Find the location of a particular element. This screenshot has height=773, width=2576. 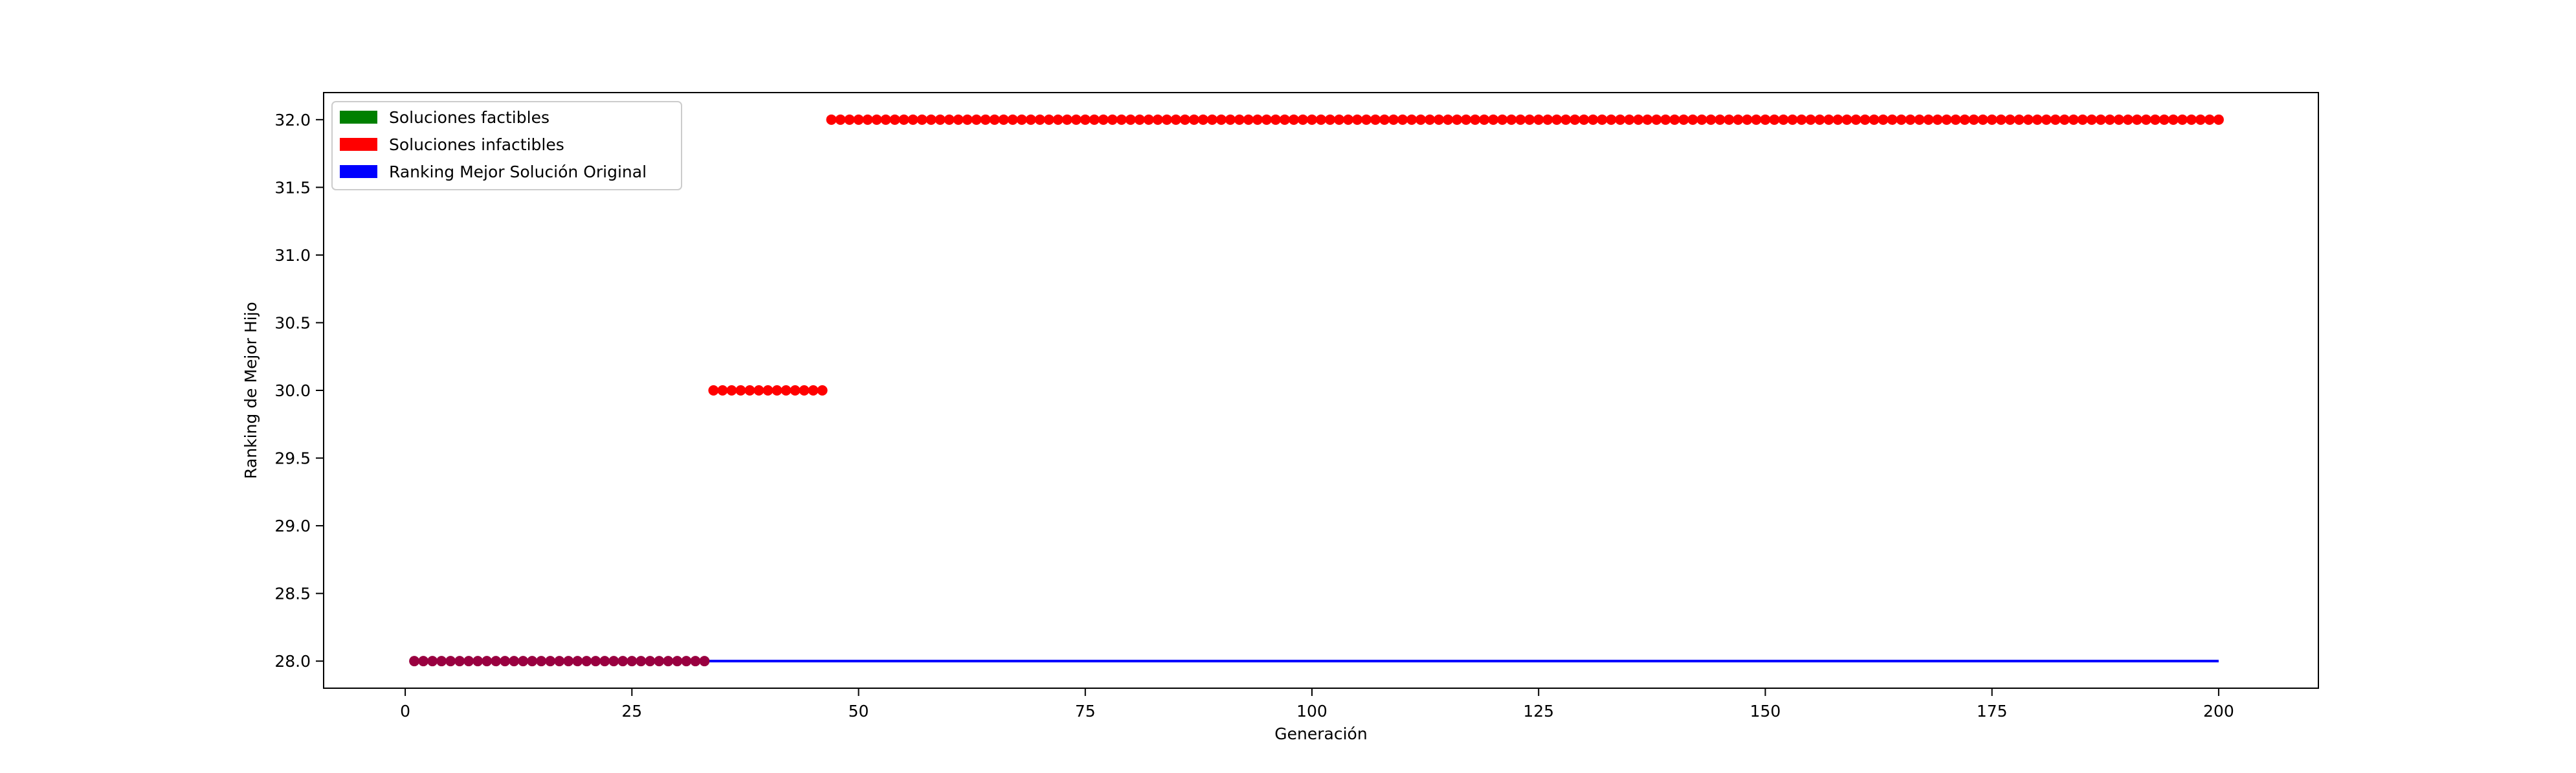

x-tick-label: 0 is located at coordinates (405, 711).